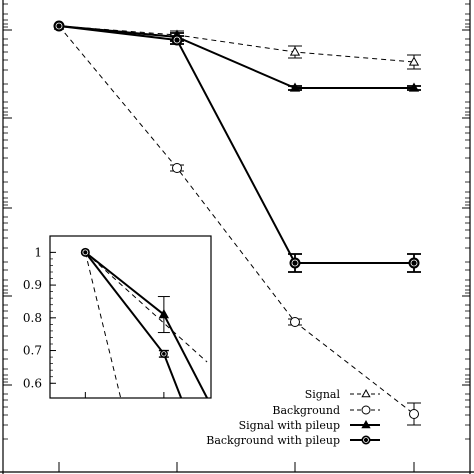 This screenshot has width=474, height=474. What do you see at coordinates (32, 383) in the screenshot?
I see `inset-y-tick-label: 0.6` at bounding box center [32, 383].